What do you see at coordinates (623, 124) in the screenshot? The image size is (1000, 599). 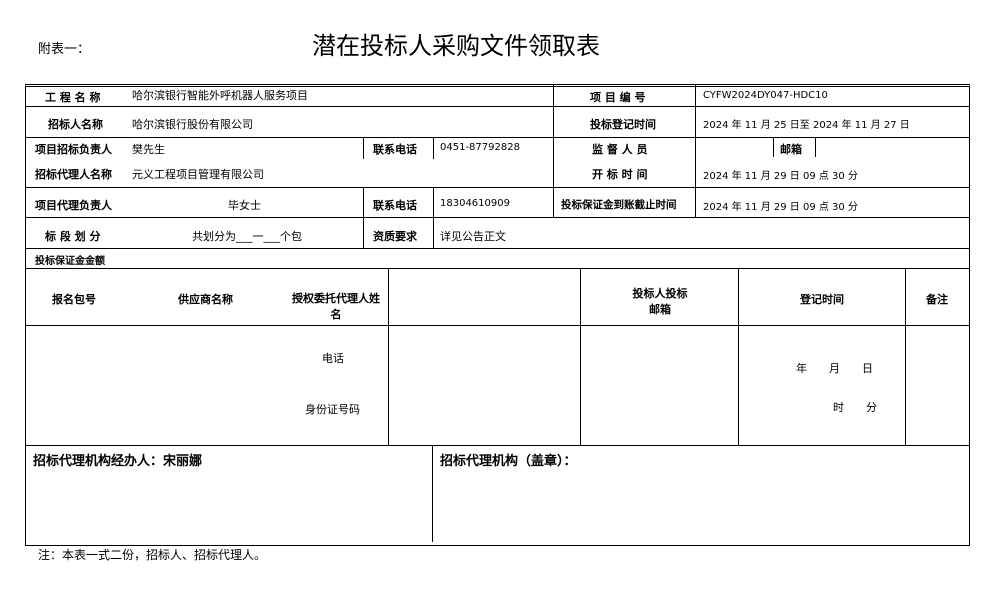 I see `reg-time-label: 投标登记时间` at bounding box center [623, 124].